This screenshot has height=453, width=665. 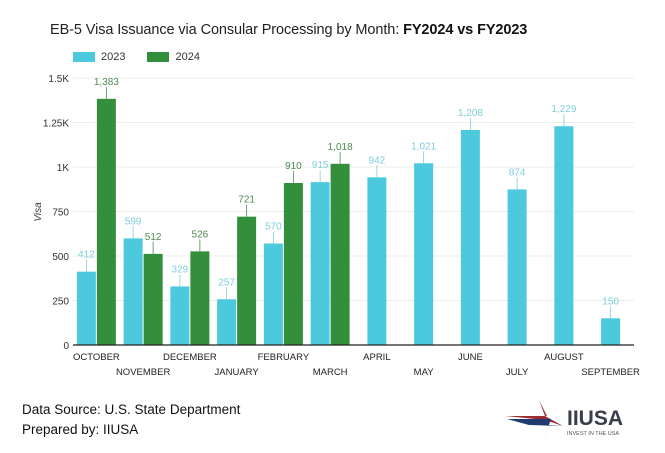 What do you see at coordinates (86, 308) in the screenshot?
I see `bar-2023-october` at bounding box center [86, 308].